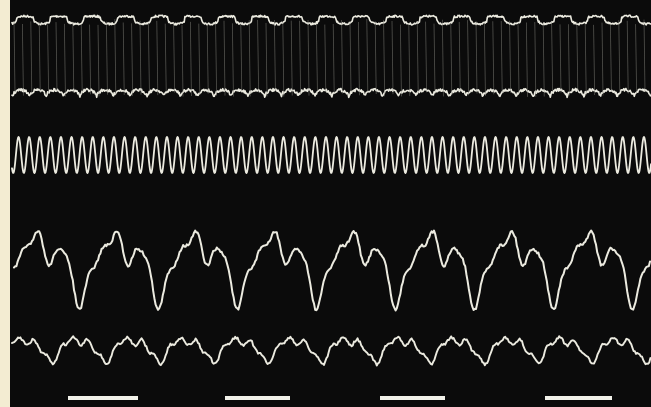 Image resolution: width=651 pixels, height=407 pixels. Describe the element at coordinates (340, 398) in the screenshot. I see `time-markers` at that location.